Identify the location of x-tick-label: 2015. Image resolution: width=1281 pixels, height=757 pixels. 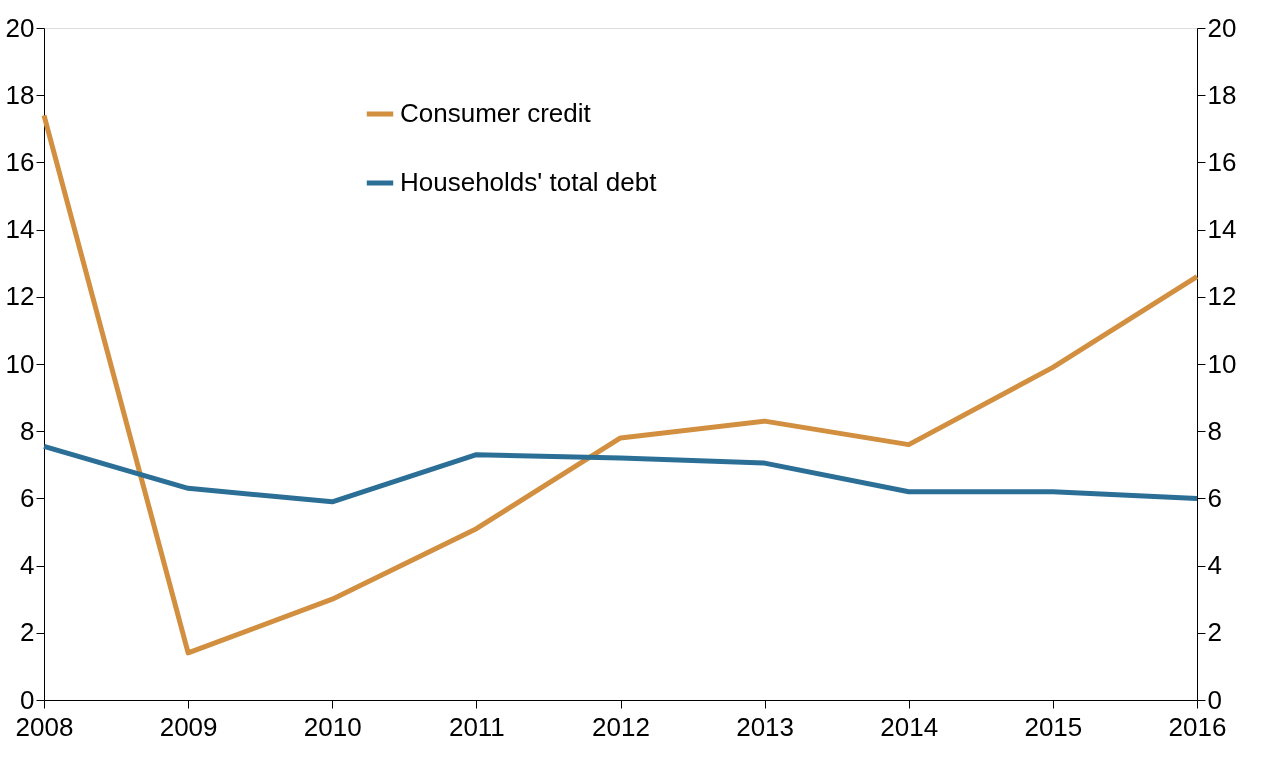
(1053, 726).